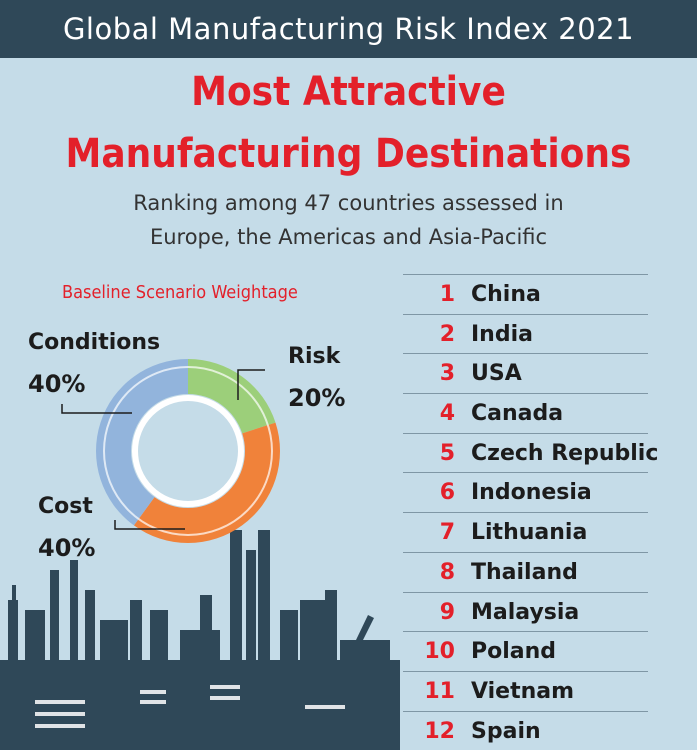  I want to click on donut-slice-cost, so click(207, 483).